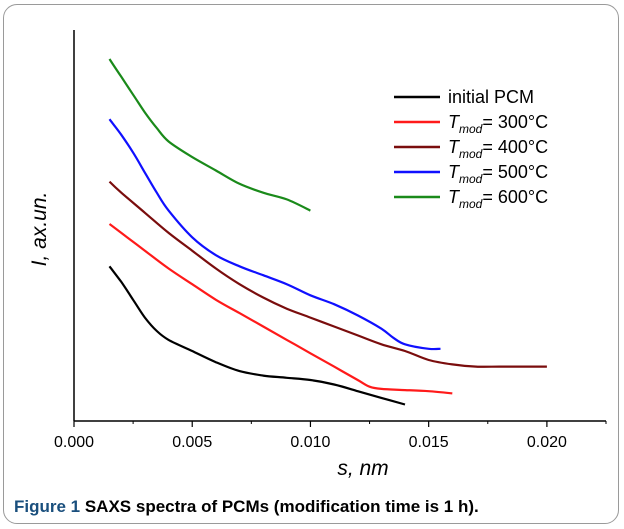 The width and height of the screenshot is (624, 529). I want to click on y-axis-label: I, ax.un., so click(39, 229).